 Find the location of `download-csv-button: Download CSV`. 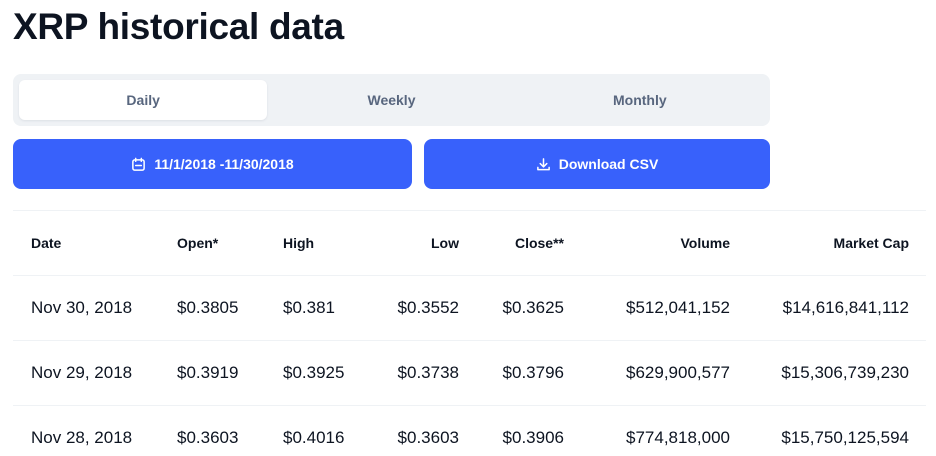

download-csv-button: Download CSV is located at coordinates (597, 164).